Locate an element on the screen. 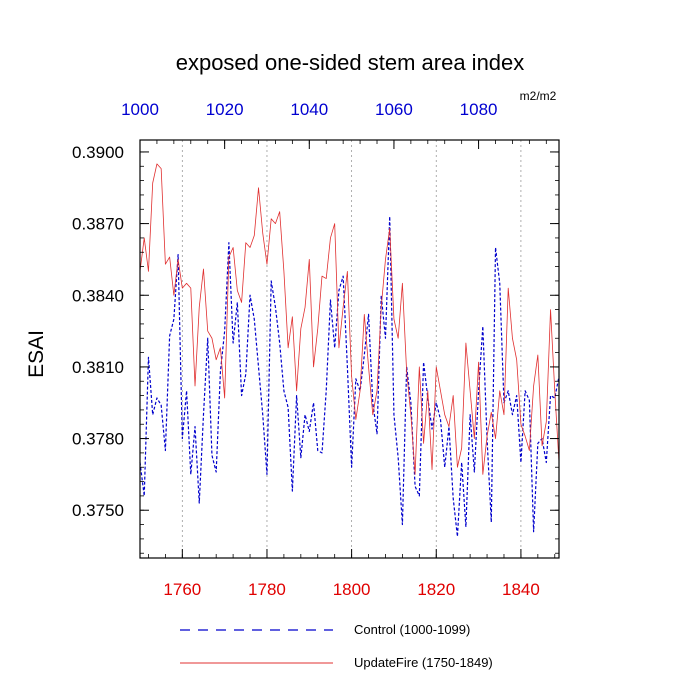  legend-label-1: Control (1000-1099) is located at coordinates (412, 629).